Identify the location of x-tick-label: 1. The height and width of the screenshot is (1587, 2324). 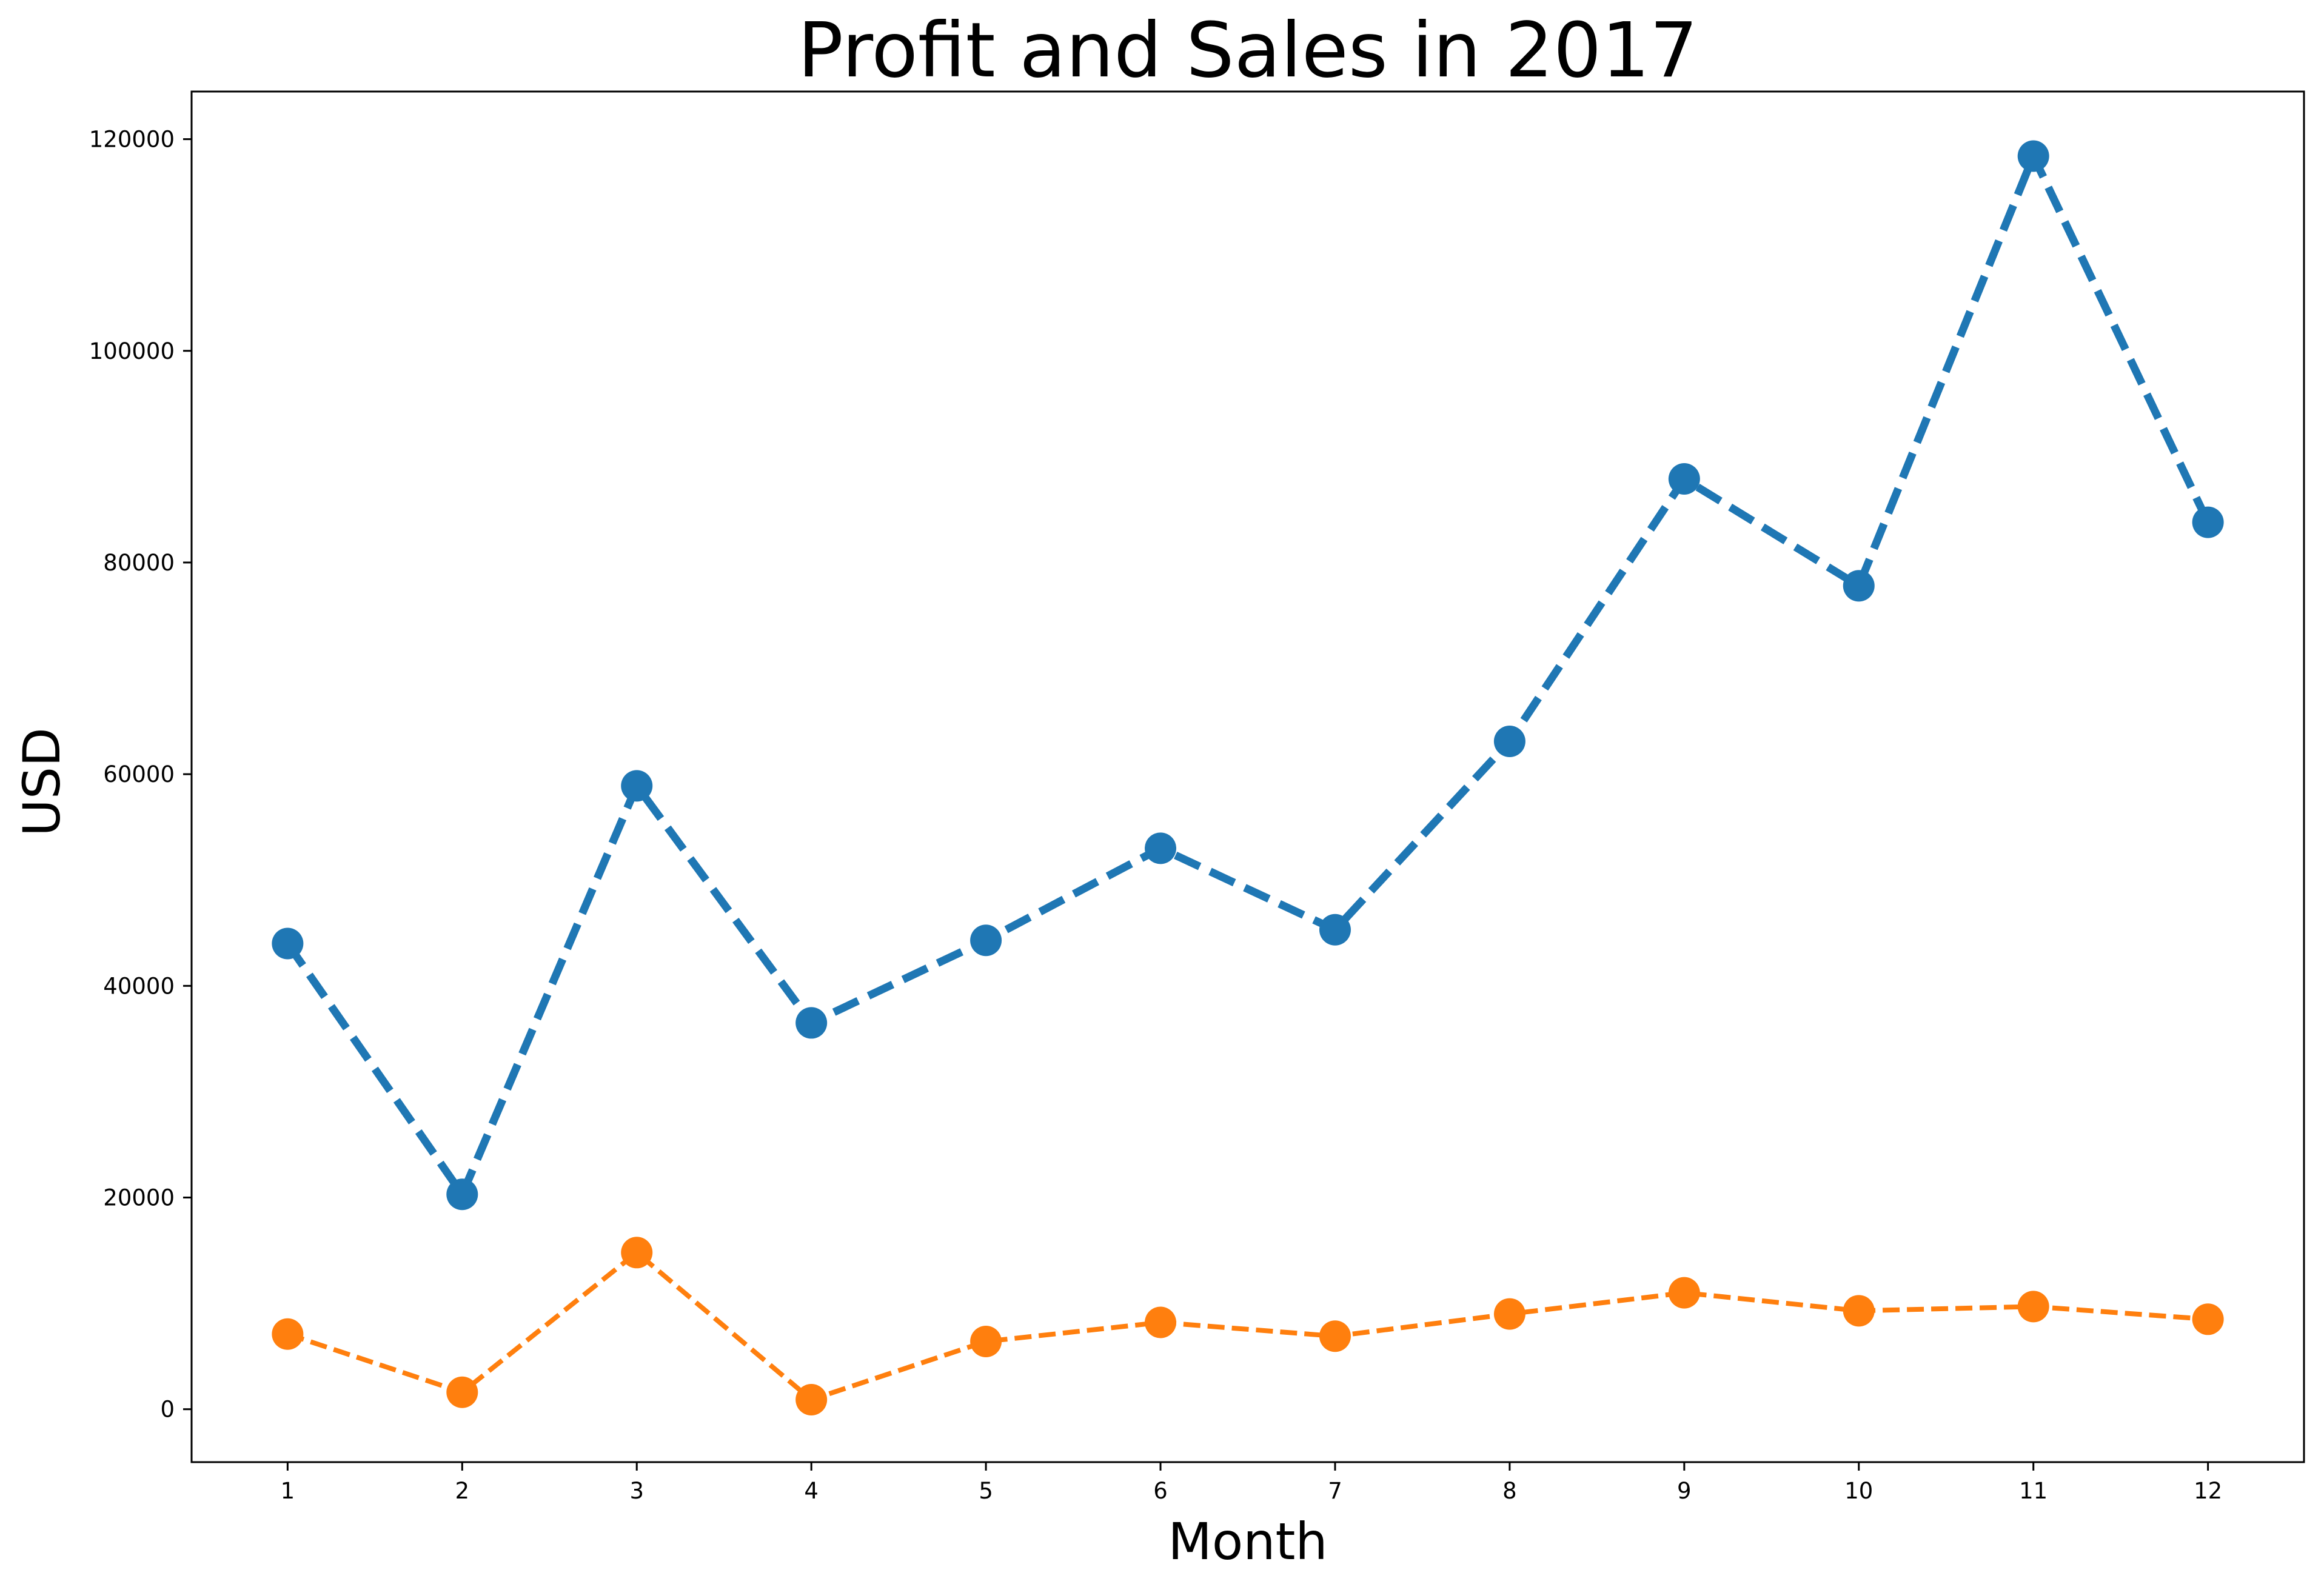
(288, 1491).